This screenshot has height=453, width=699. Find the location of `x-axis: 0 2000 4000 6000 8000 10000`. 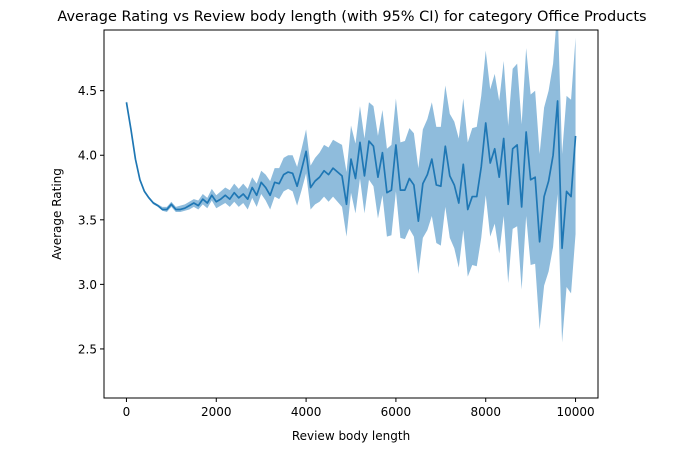

x-axis: 0 2000 4000 6000 8000 10000 is located at coordinates (359, 408).